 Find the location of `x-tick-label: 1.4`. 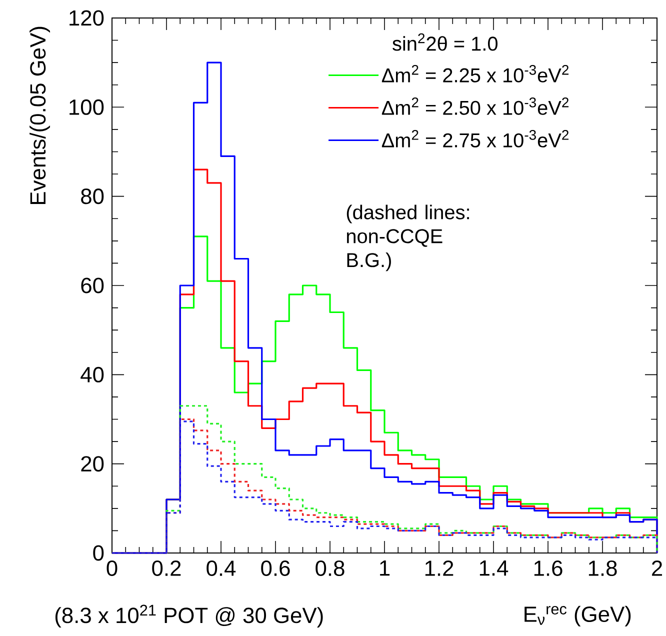

x-tick-label: 1.4 is located at coordinates (494, 568).